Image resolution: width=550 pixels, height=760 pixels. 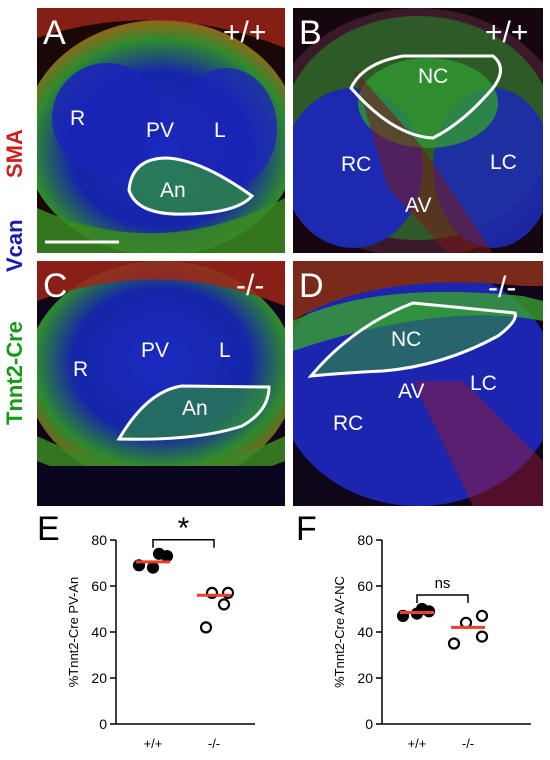 I want to click on genotype-c: -/-, so click(x=250, y=285).